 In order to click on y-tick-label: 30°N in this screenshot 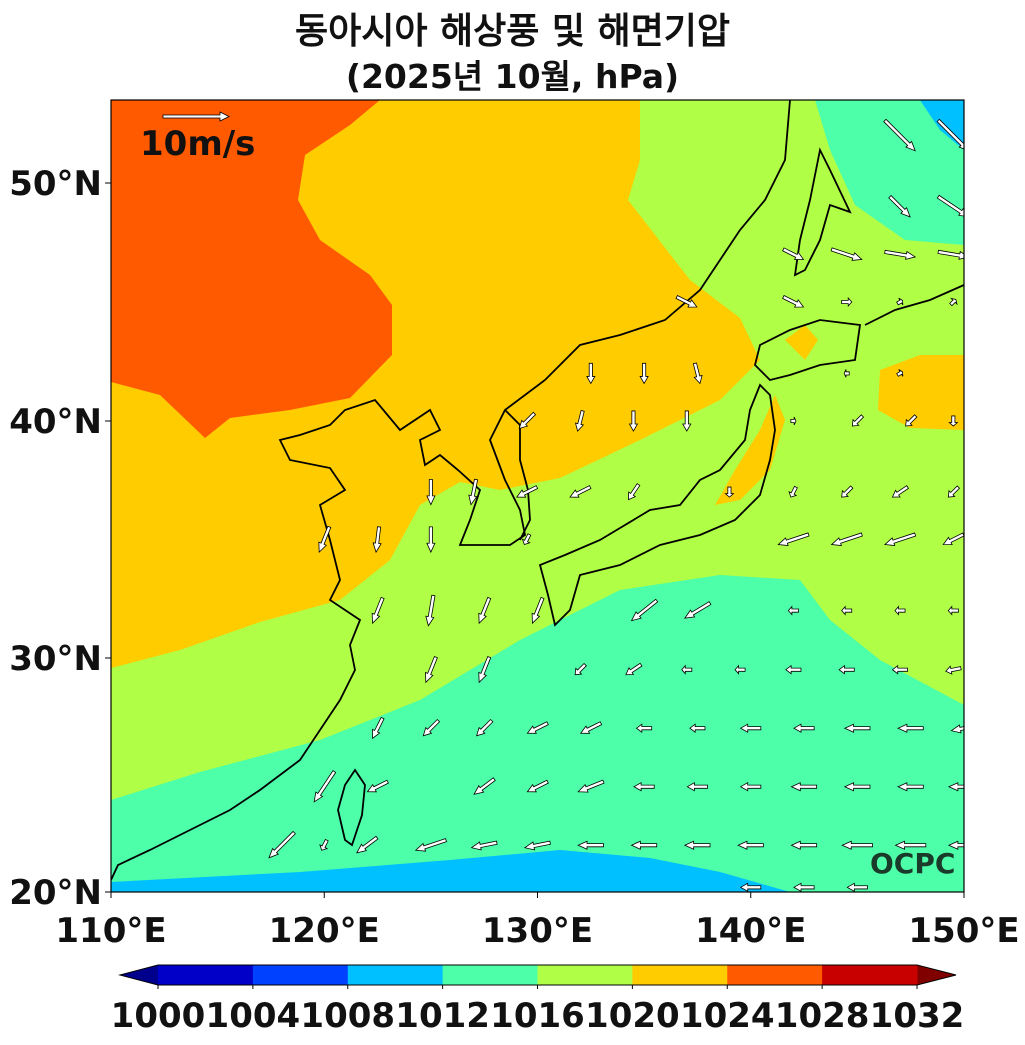, I will do `click(55, 659)`.